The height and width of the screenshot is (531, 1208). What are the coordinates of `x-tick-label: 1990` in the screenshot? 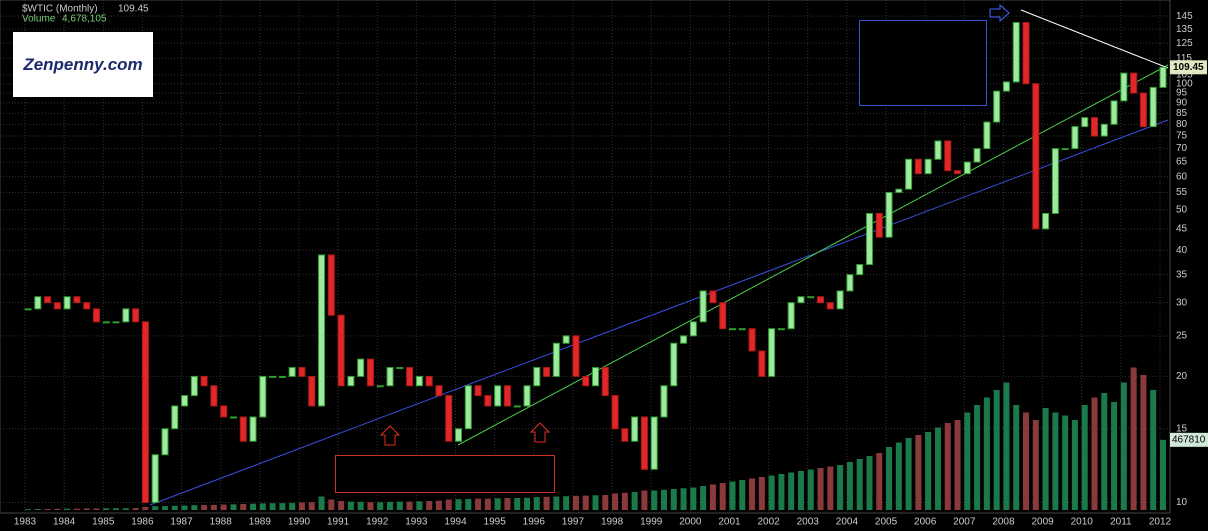 It's located at (299, 522).